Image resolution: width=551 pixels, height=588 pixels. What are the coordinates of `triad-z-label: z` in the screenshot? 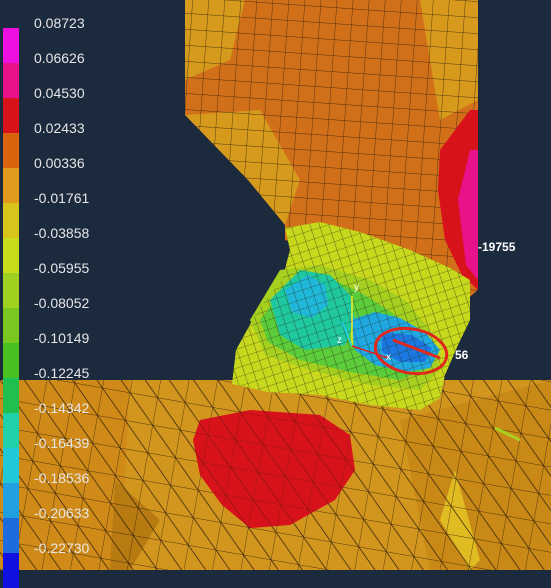 It's located at (339, 340).